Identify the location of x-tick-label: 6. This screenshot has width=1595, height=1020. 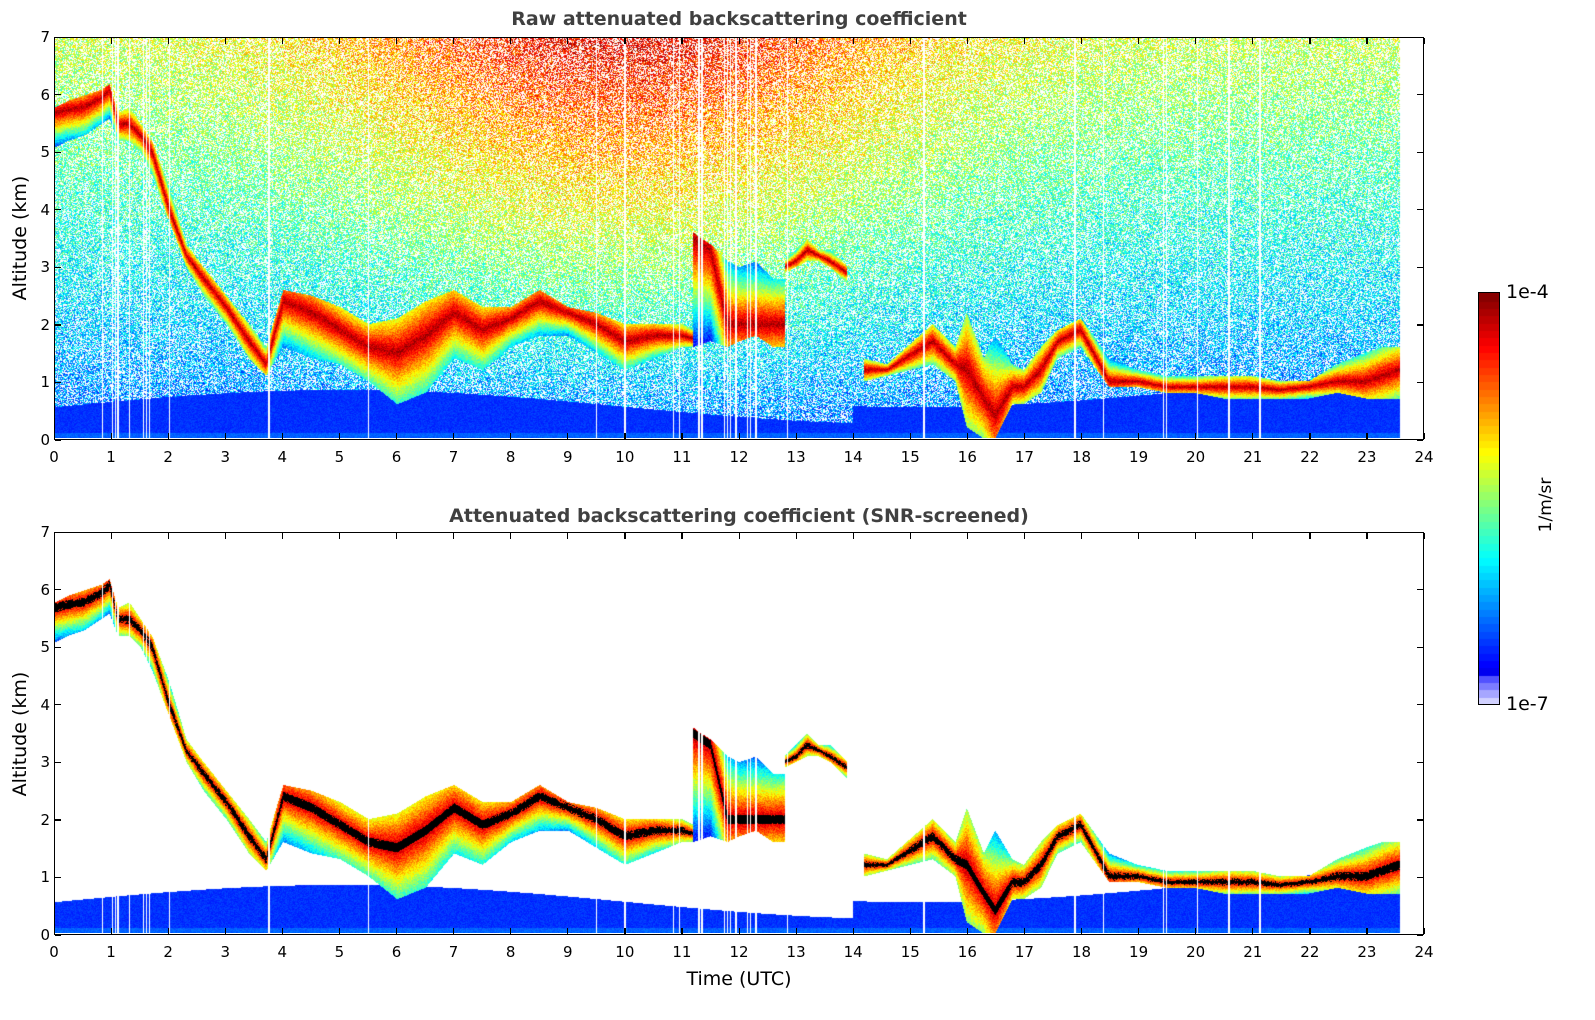
(396, 952).